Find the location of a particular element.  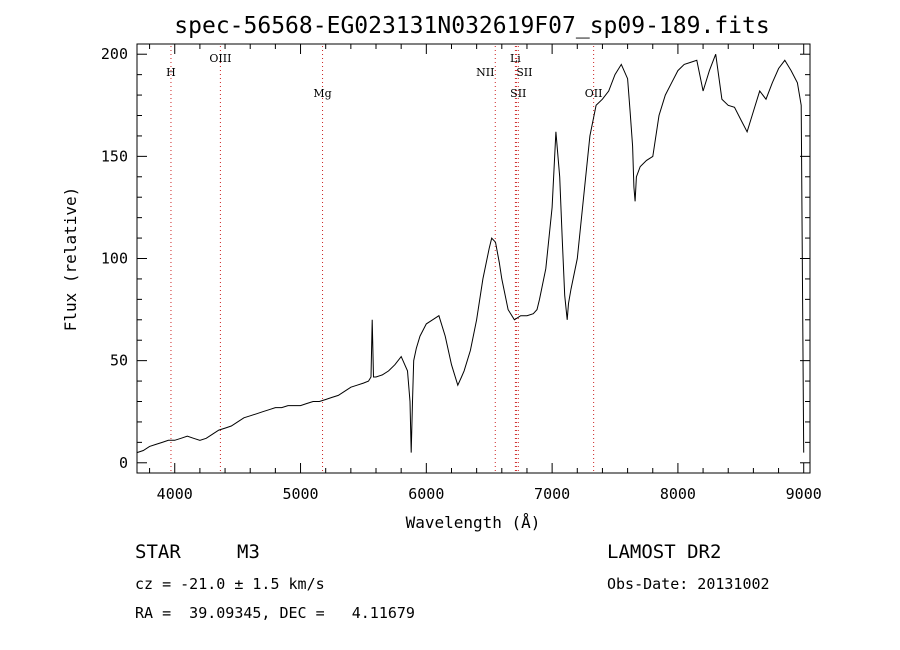

x-tick-label: 5000 is located at coordinates (300, 494).